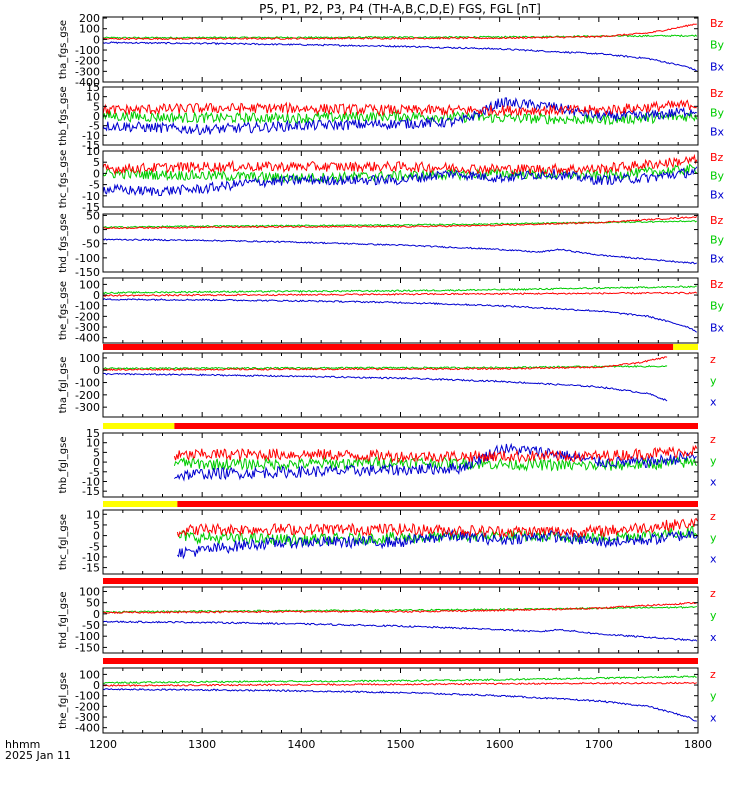 This screenshot has height=800, width=750. I want to click on series-z-tha_fgl_gse, so click(385, 364).